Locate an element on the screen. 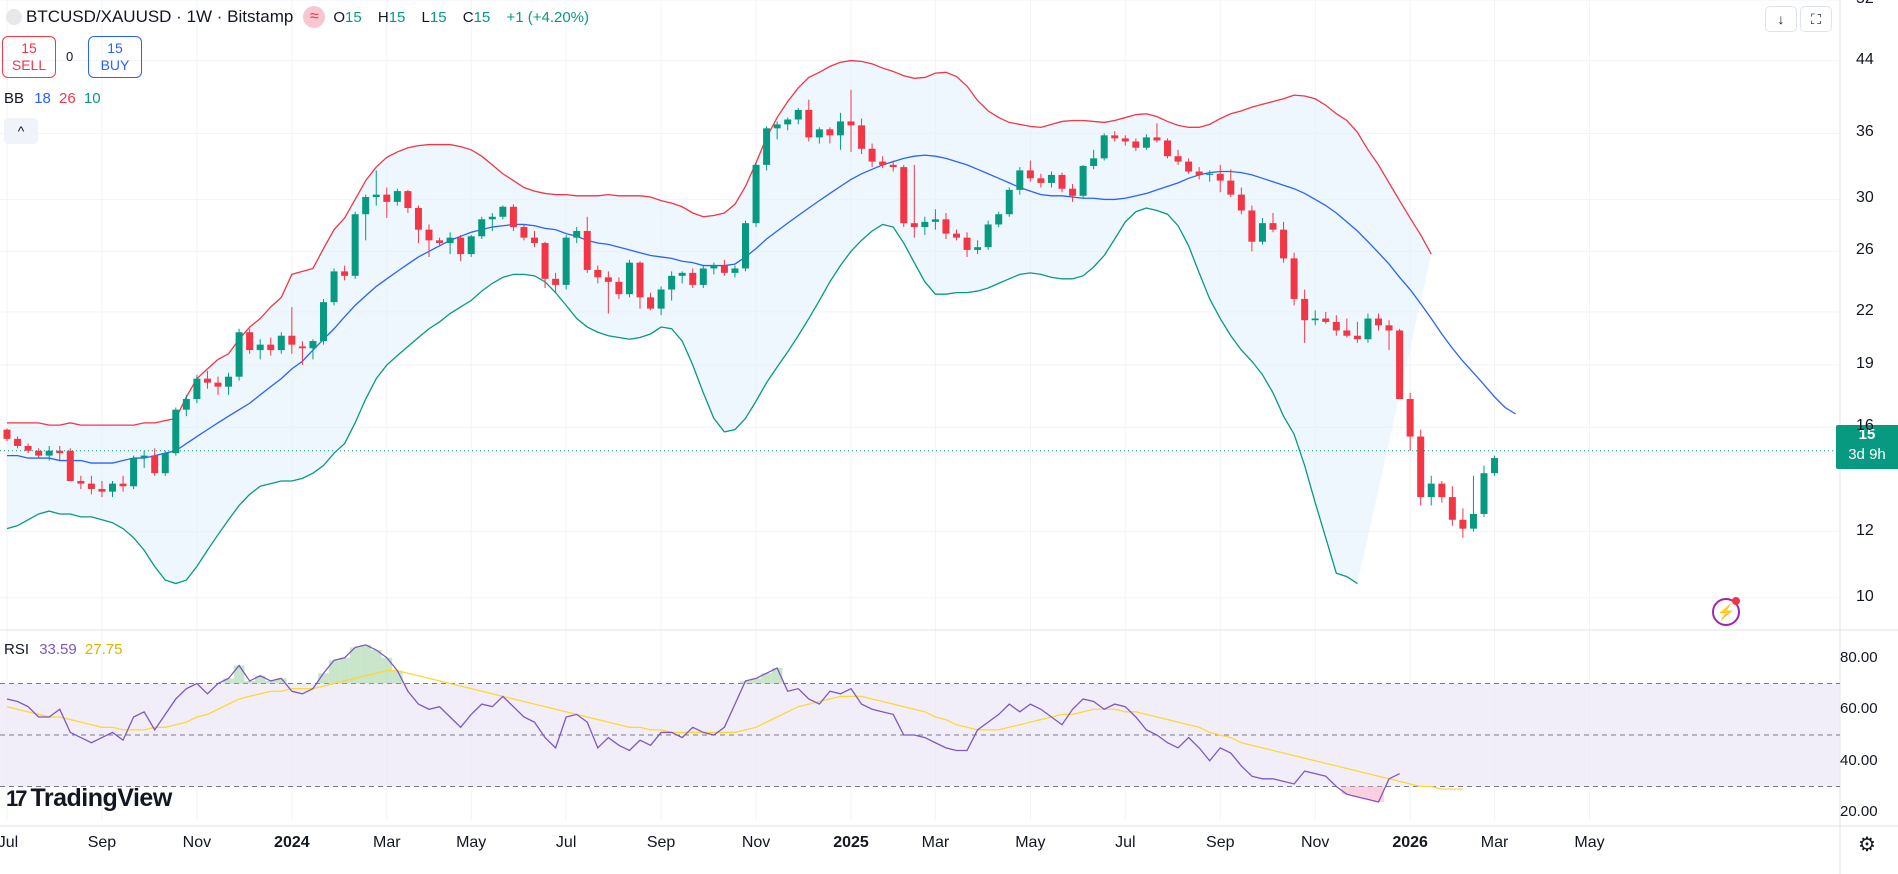  rsi-axis-label: 80.00 is located at coordinates (1859, 657).